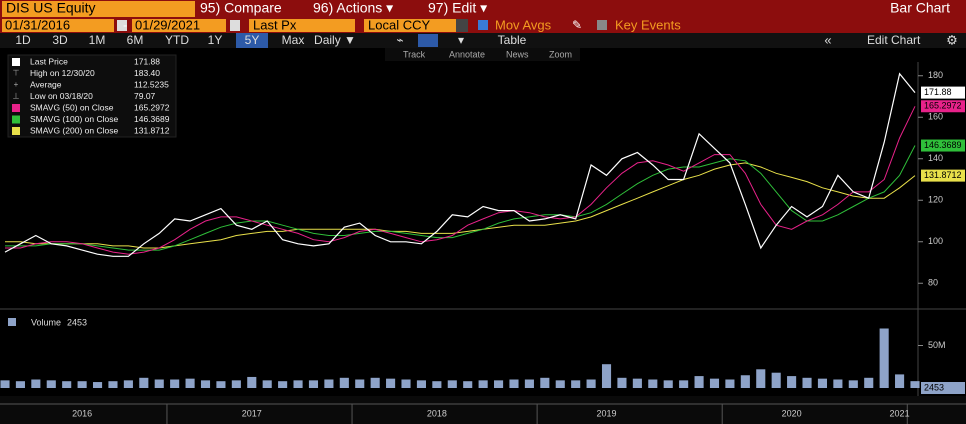 Image resolution: width=966 pixels, height=424 pixels. What do you see at coordinates (943, 175) in the screenshot?
I see `last-value-label: 131.8712` at bounding box center [943, 175].